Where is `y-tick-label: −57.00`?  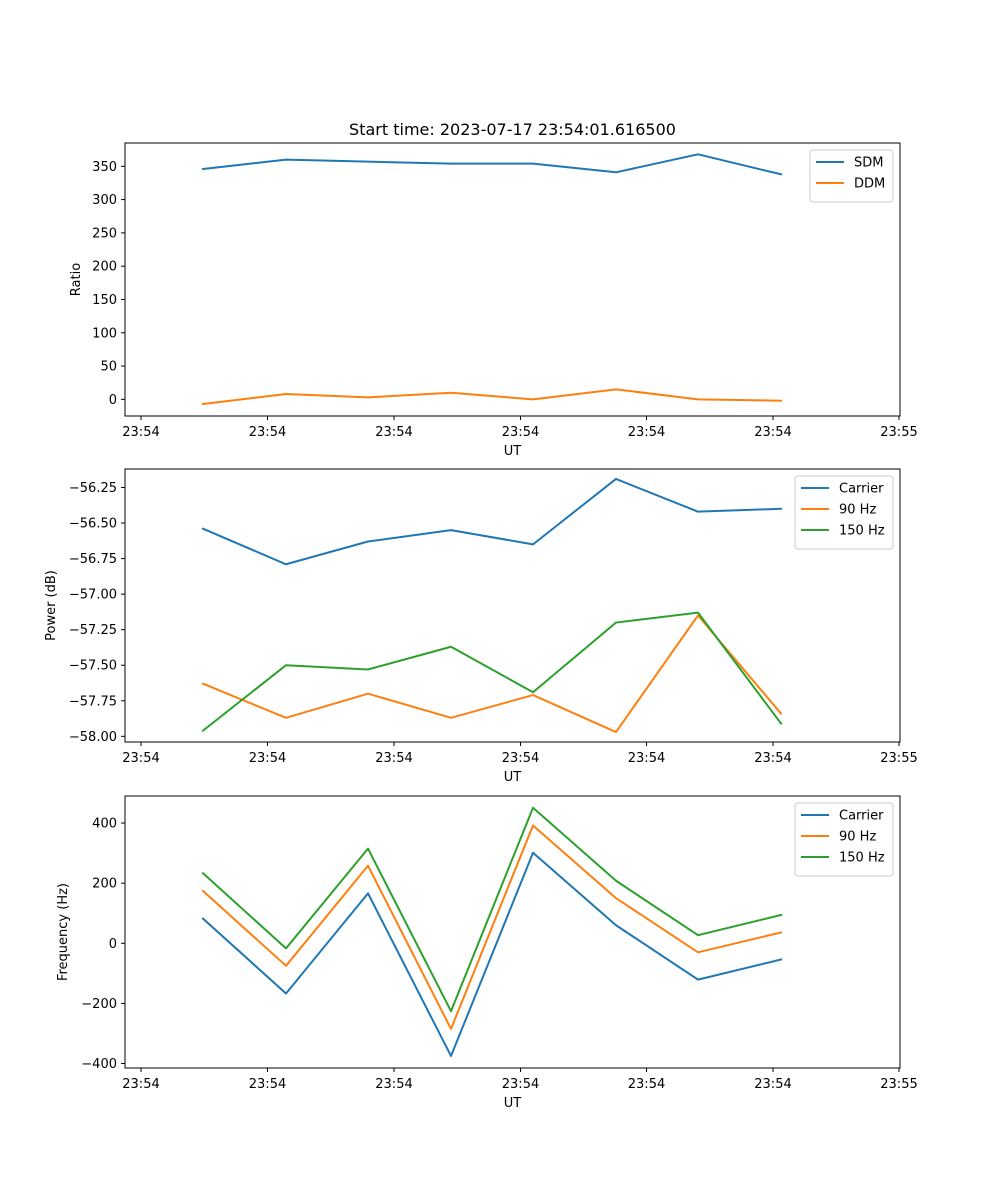
y-tick-label: −57.00 is located at coordinates (93, 595).